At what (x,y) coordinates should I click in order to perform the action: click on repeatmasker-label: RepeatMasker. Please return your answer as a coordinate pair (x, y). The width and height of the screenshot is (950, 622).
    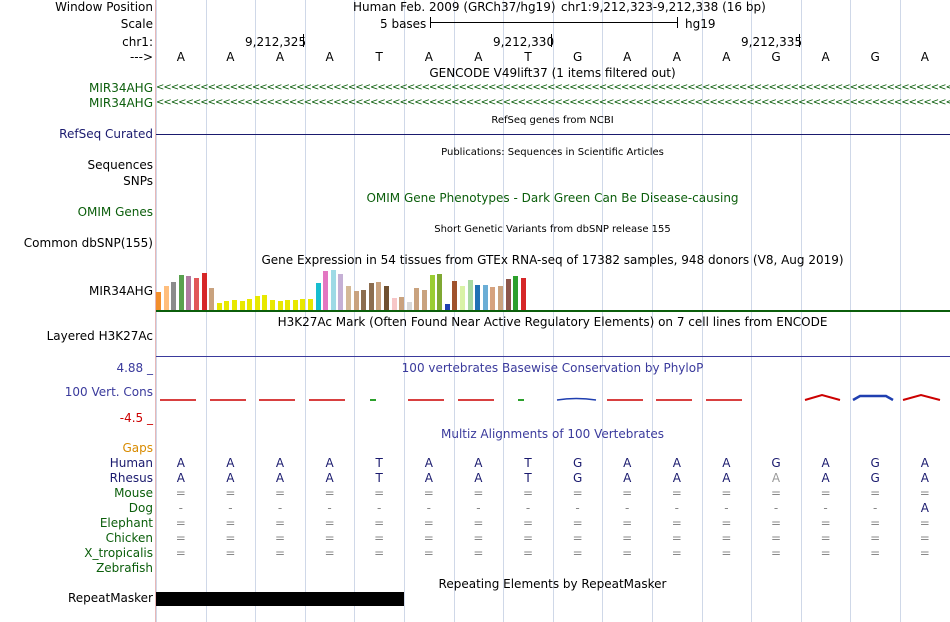
    Looking at the image, I should click on (110, 598).